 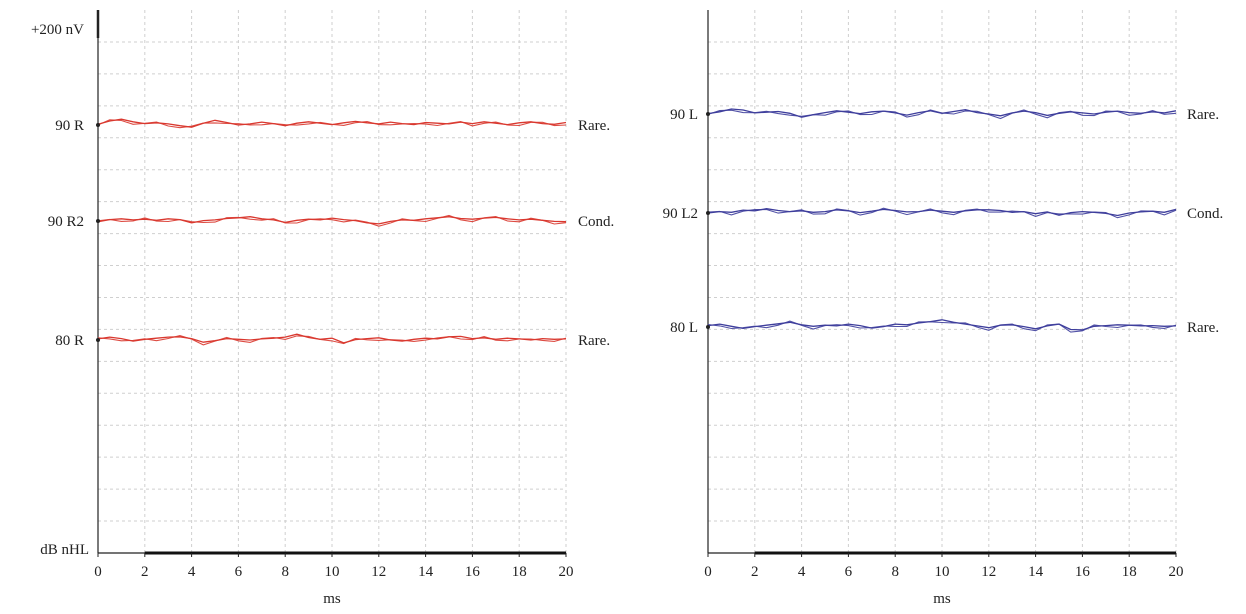 I want to click on trace-intensity-label: 90 L2, so click(x=680, y=214).